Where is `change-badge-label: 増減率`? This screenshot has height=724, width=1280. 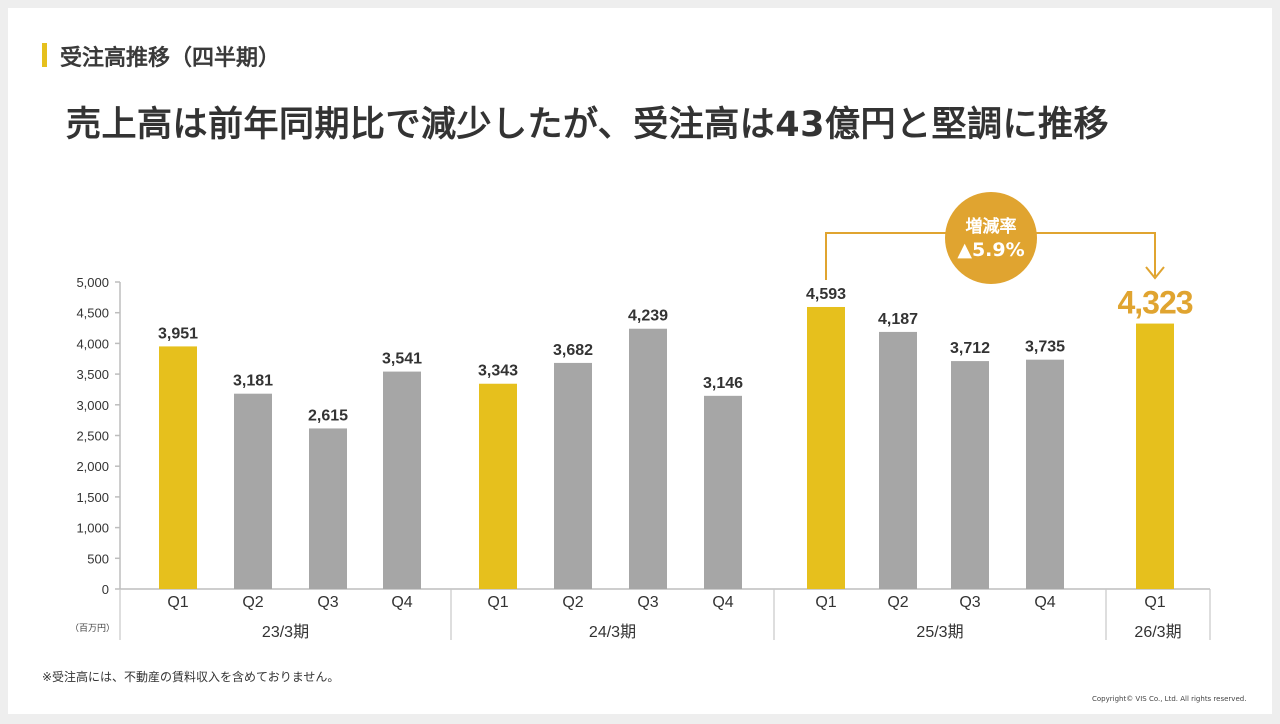 change-badge-label: 増減率 is located at coordinates (991, 226).